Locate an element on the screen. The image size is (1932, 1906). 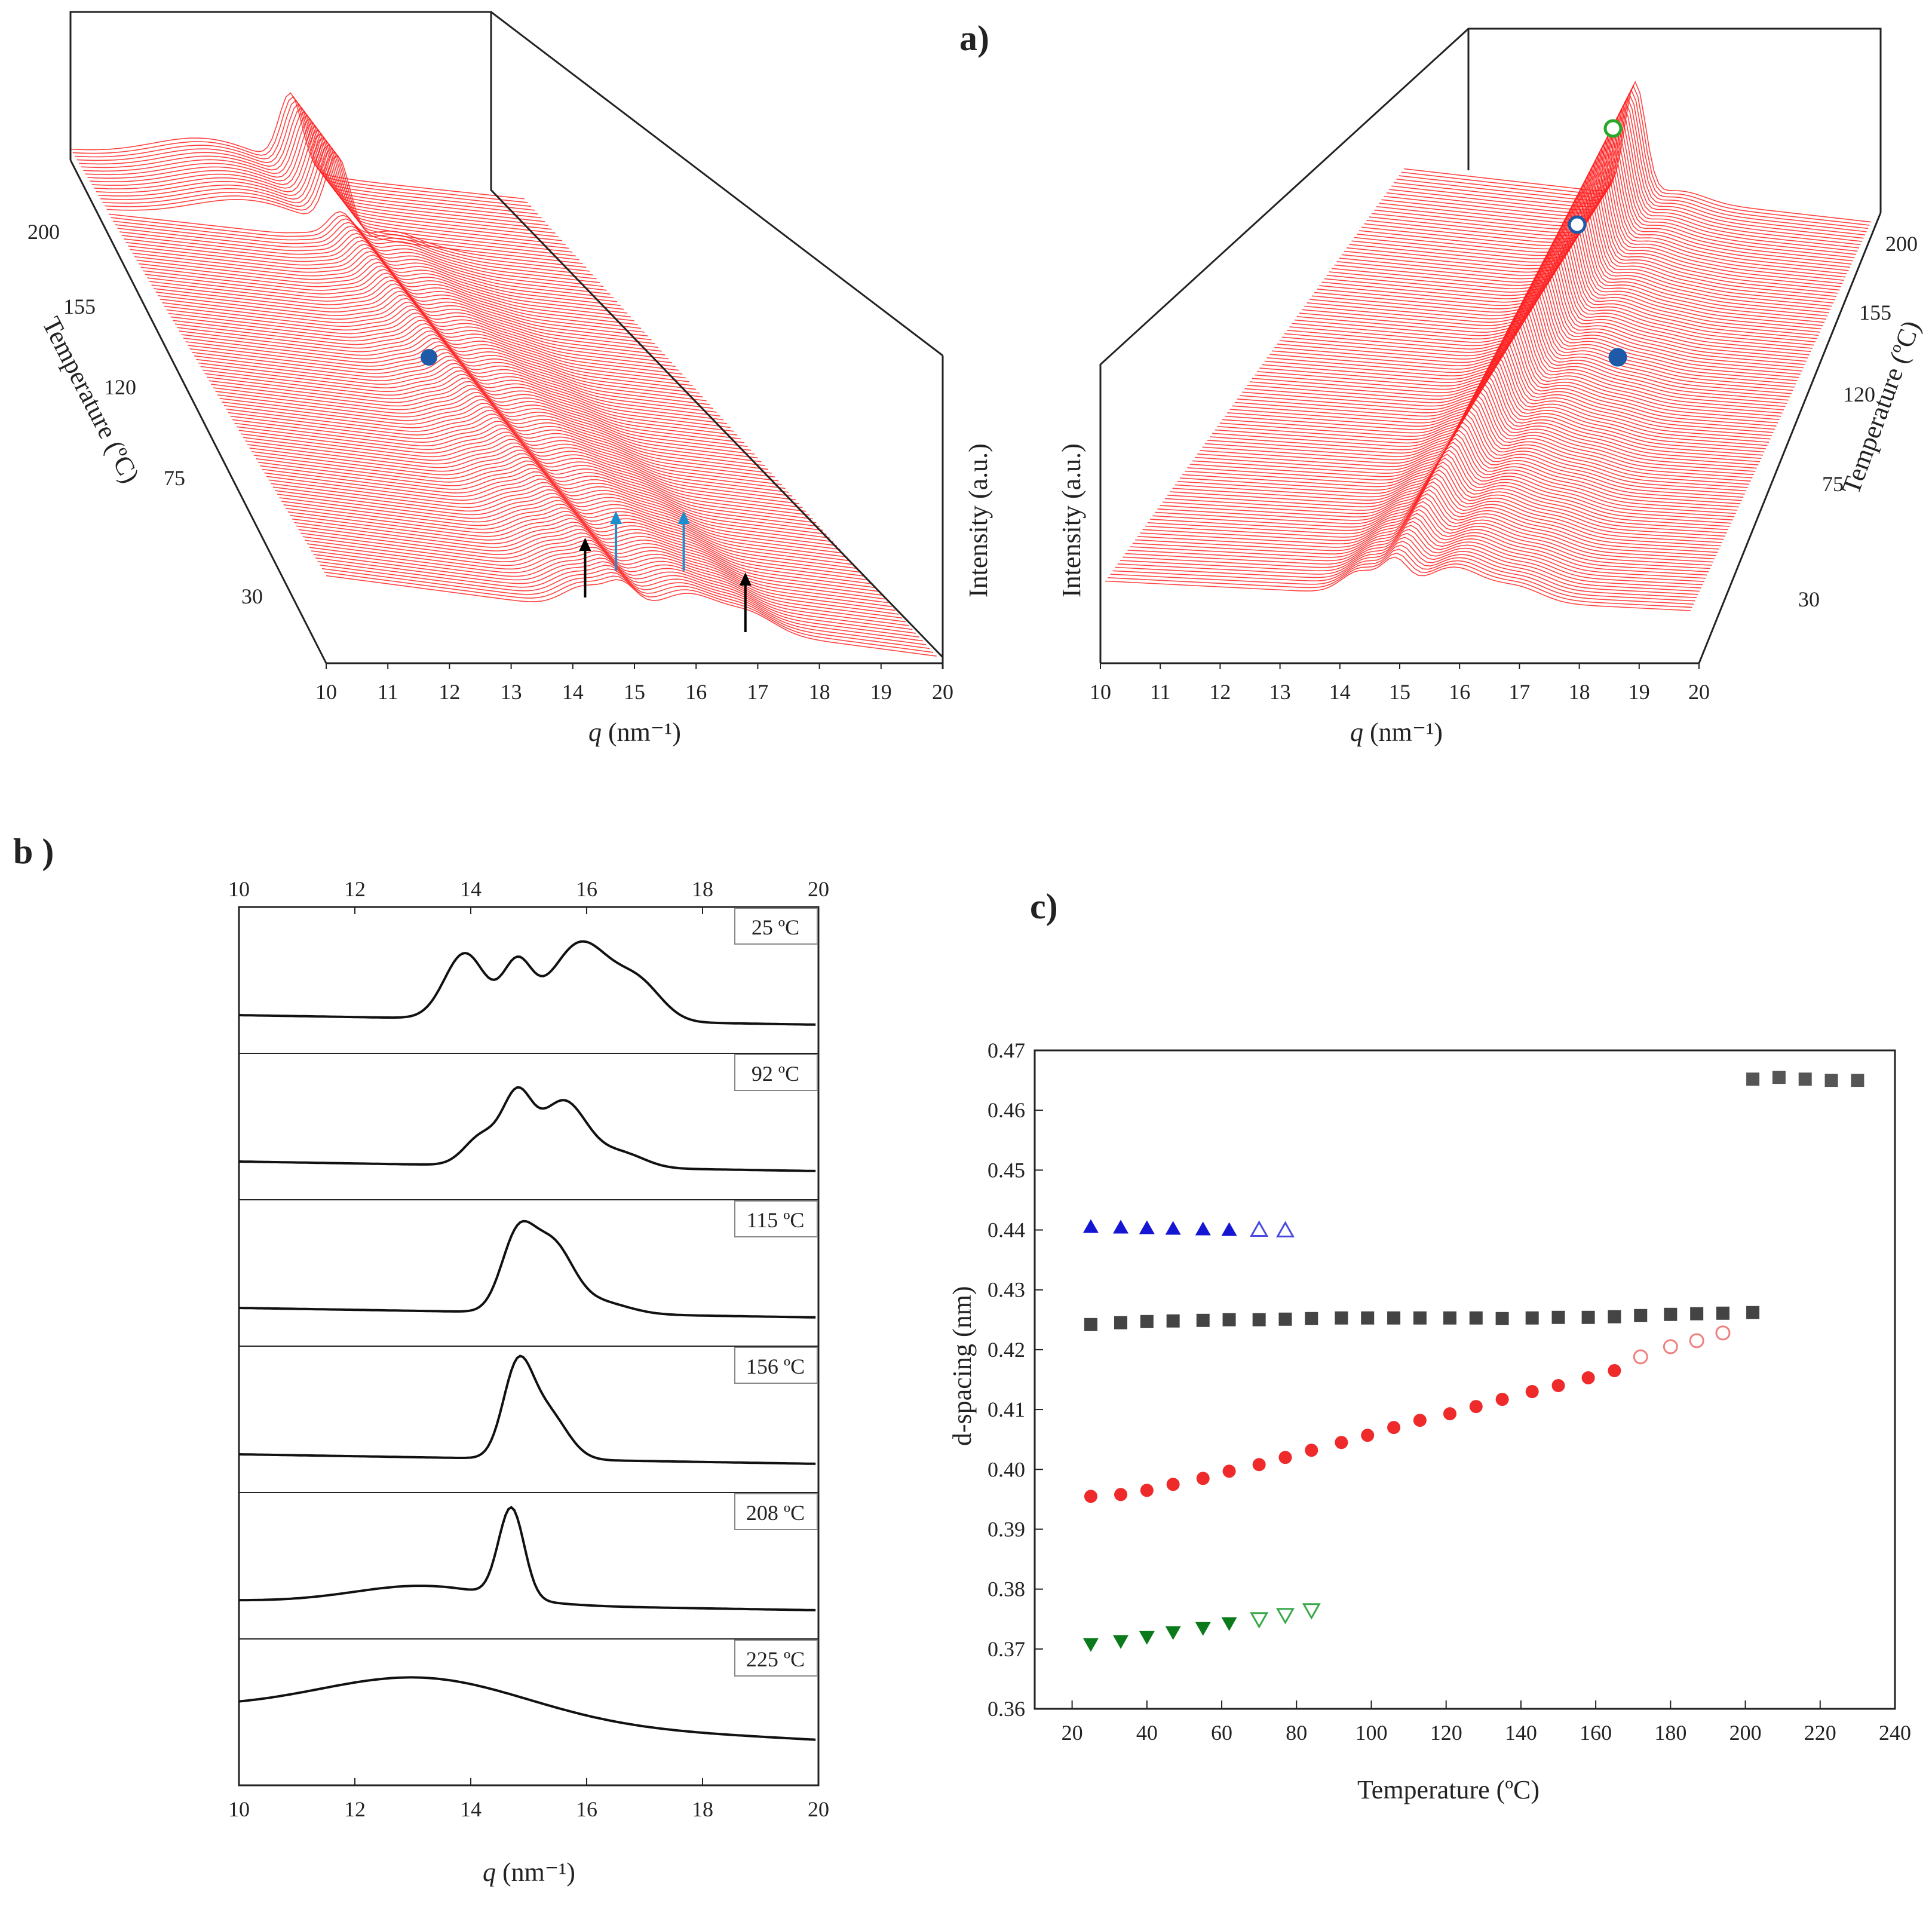
arrow-head-black is located at coordinates (585, 545).